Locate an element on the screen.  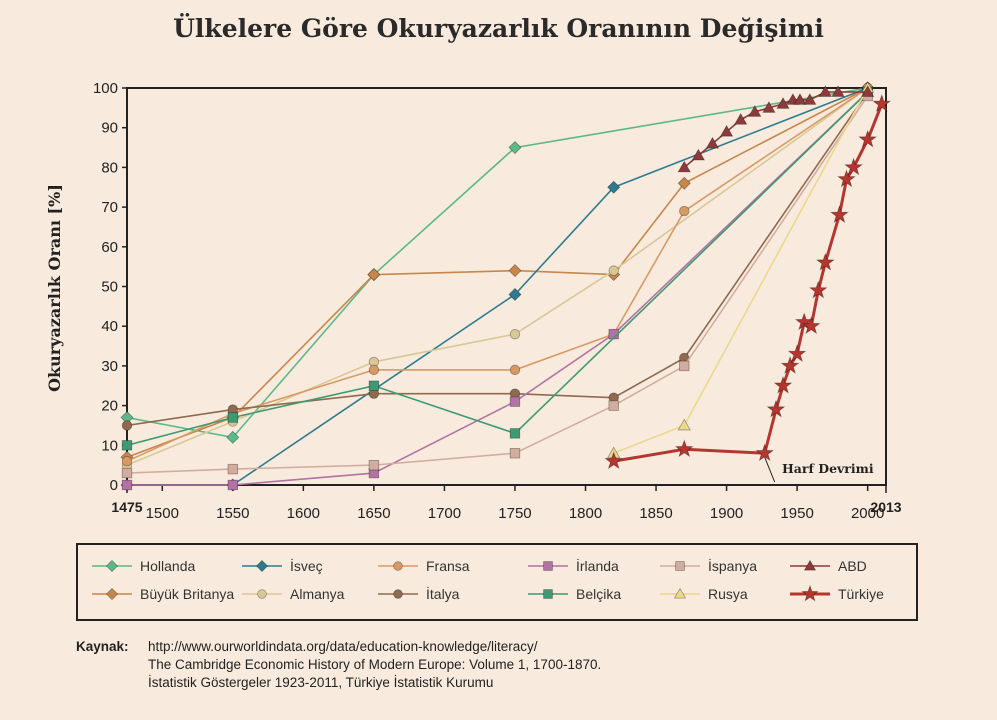
y-tick-label: 100 is located at coordinates (105, 88).